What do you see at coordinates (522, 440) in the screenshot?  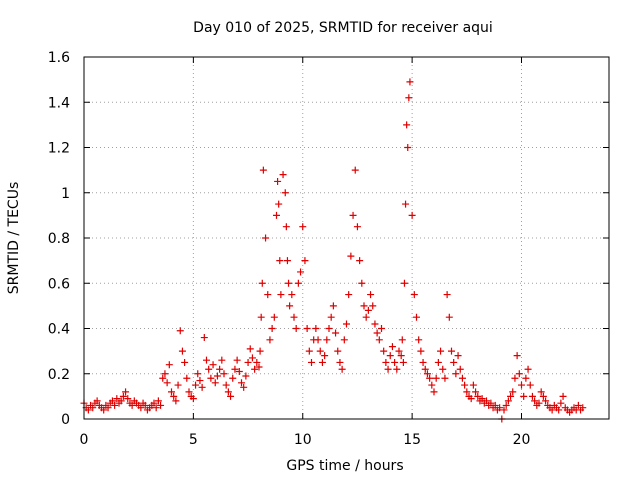 I see `x-tick-label: 20` at bounding box center [522, 440].